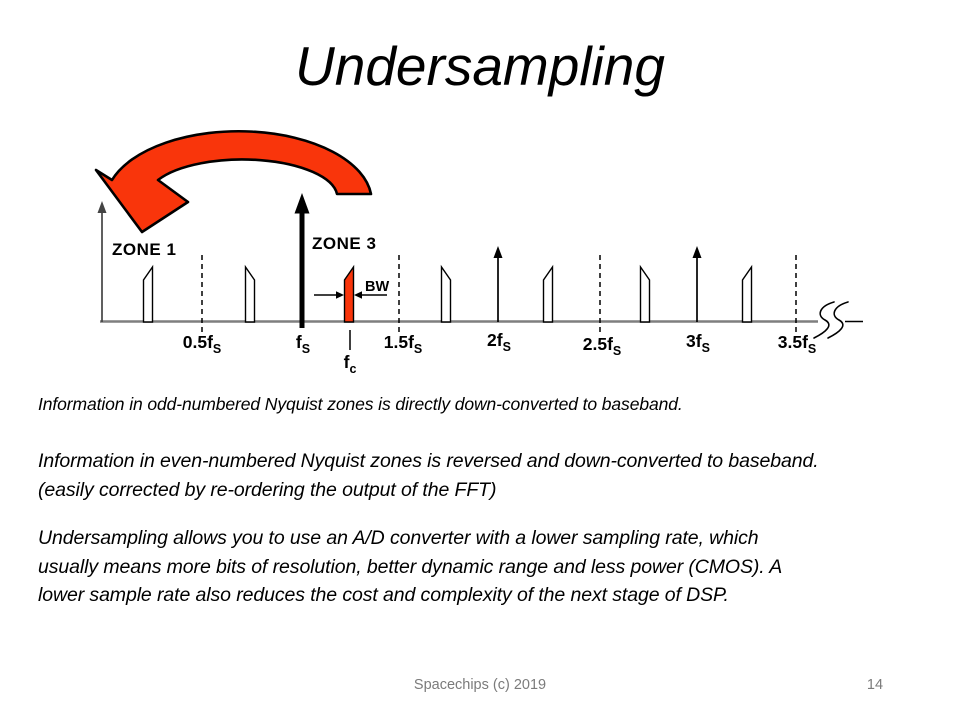  Describe the element at coordinates (480, 66) in the screenshot. I see `slide-title: Undersampling` at that location.